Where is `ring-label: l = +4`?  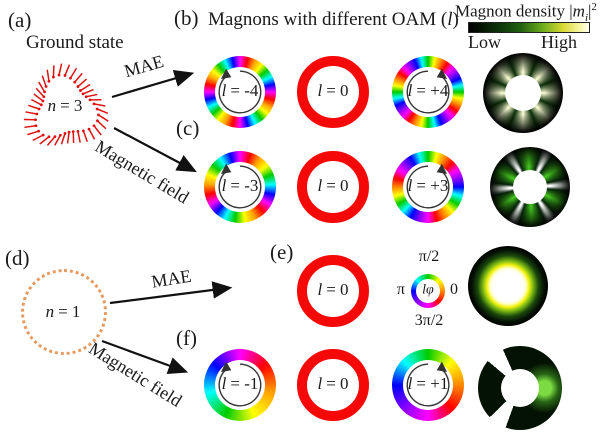 ring-label: l = +4 is located at coordinates (428, 91).